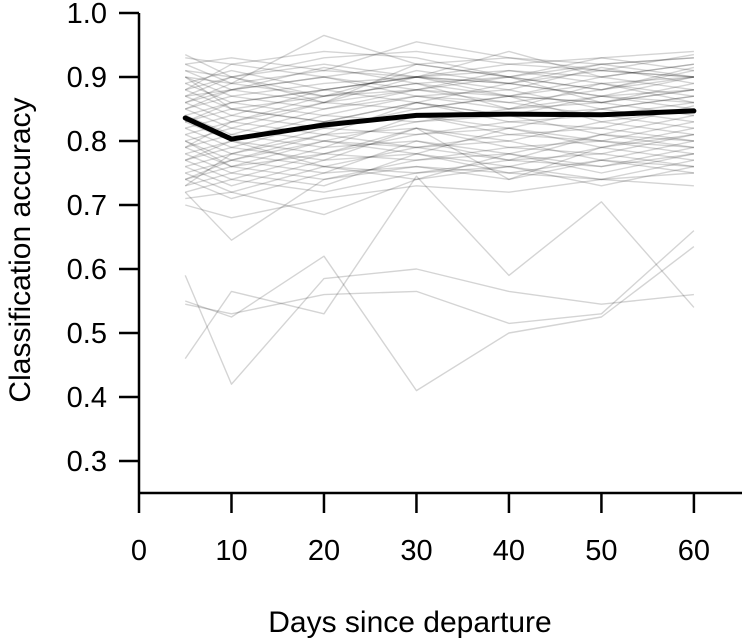  I want to click on y-tick-label: 0.5, so click(87, 334).